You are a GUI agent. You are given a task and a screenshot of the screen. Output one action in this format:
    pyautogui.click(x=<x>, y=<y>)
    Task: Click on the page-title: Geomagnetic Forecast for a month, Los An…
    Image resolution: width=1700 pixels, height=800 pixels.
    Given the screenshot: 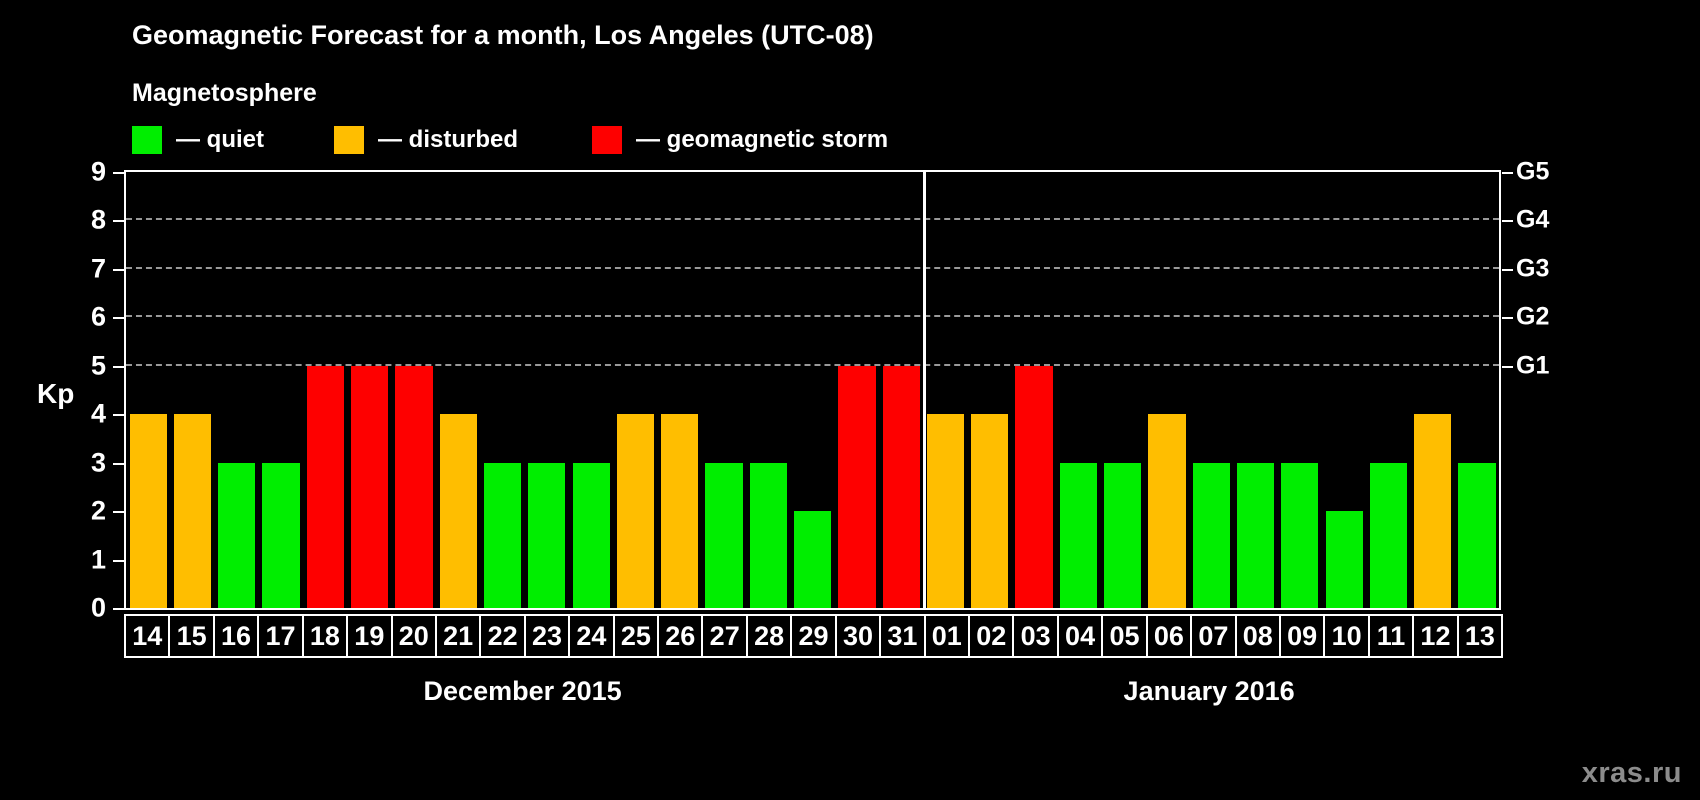 What is the action you would take?
    pyautogui.click(x=503, y=35)
    